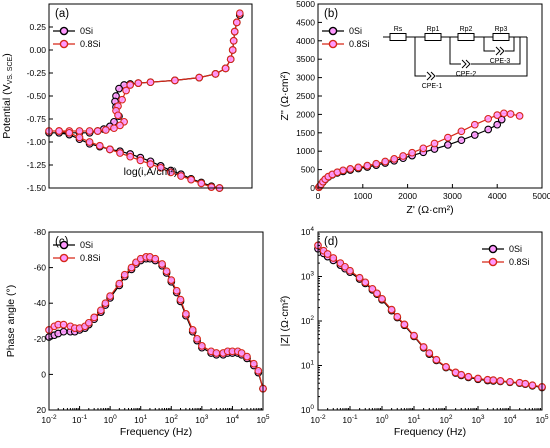  I want to click on y-tick-label: 3000, so click(305, 78).